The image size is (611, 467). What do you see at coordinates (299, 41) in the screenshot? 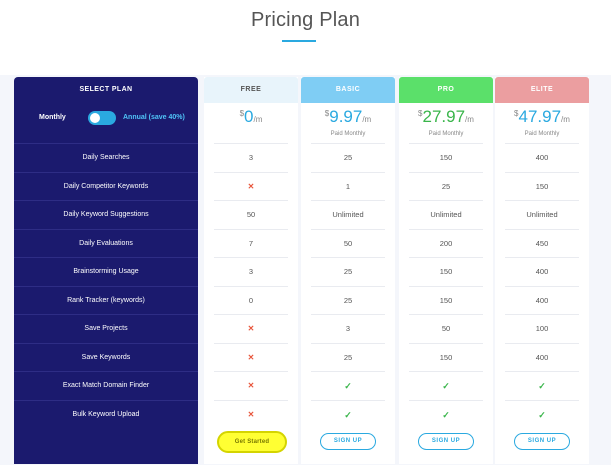
I see `title-underline` at bounding box center [299, 41].